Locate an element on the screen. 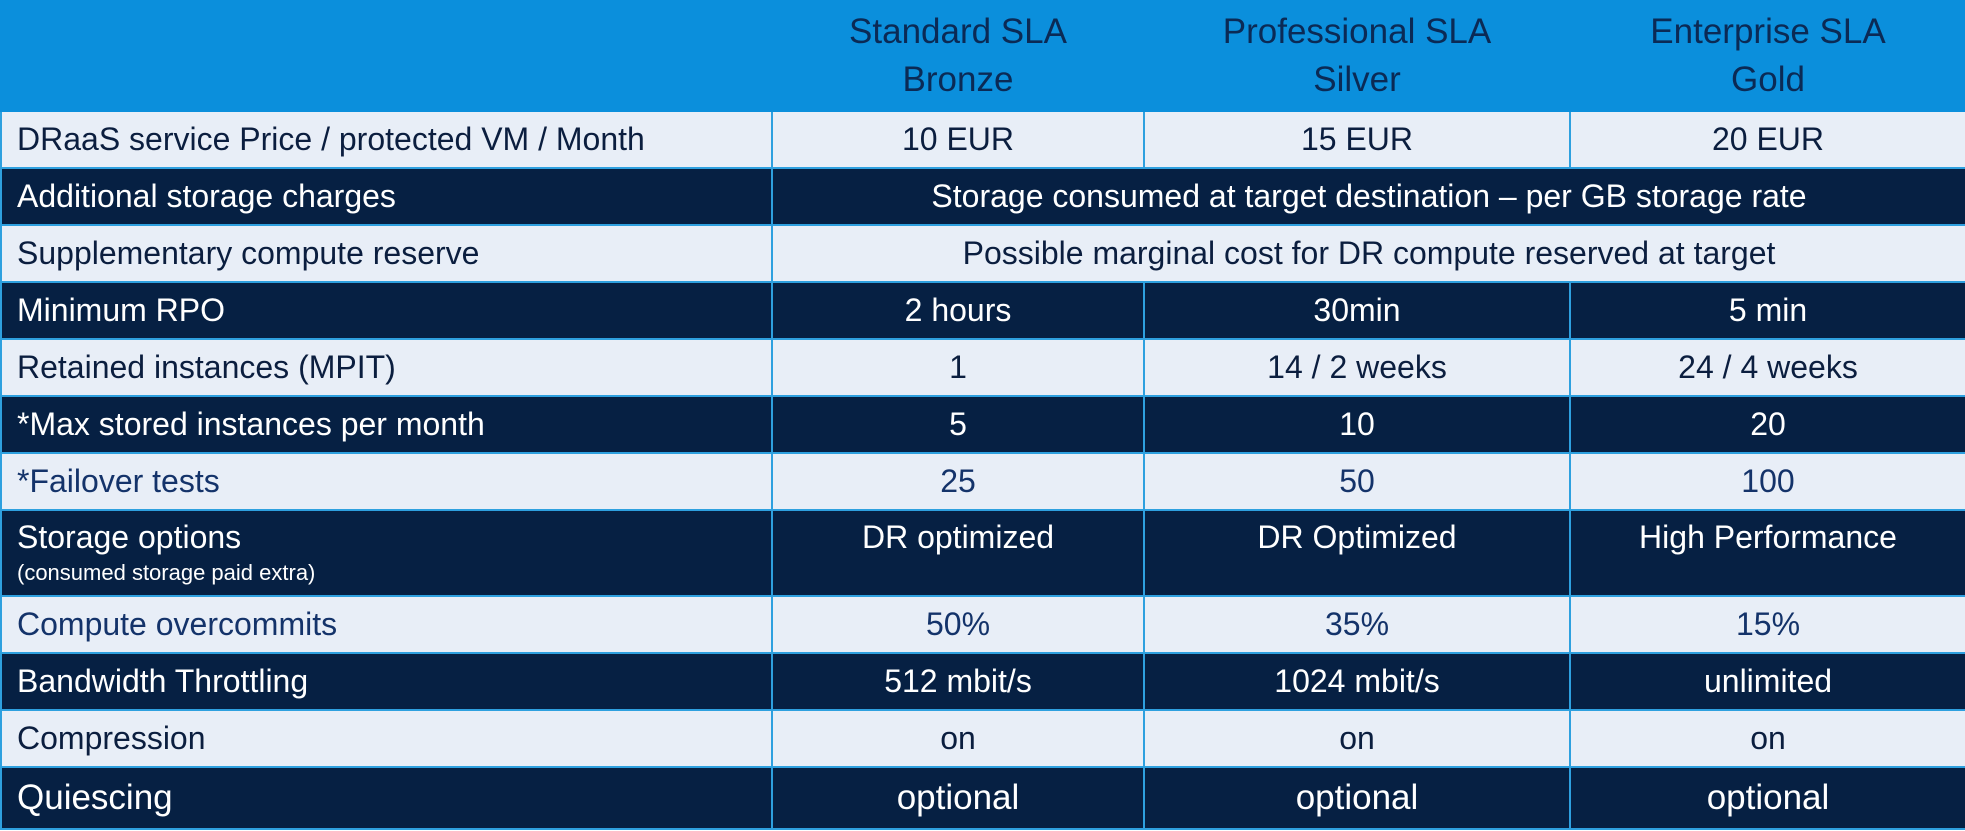 Image resolution: width=1965 pixels, height=831 pixels. row-value: High Performance is located at coordinates (1767, 553).